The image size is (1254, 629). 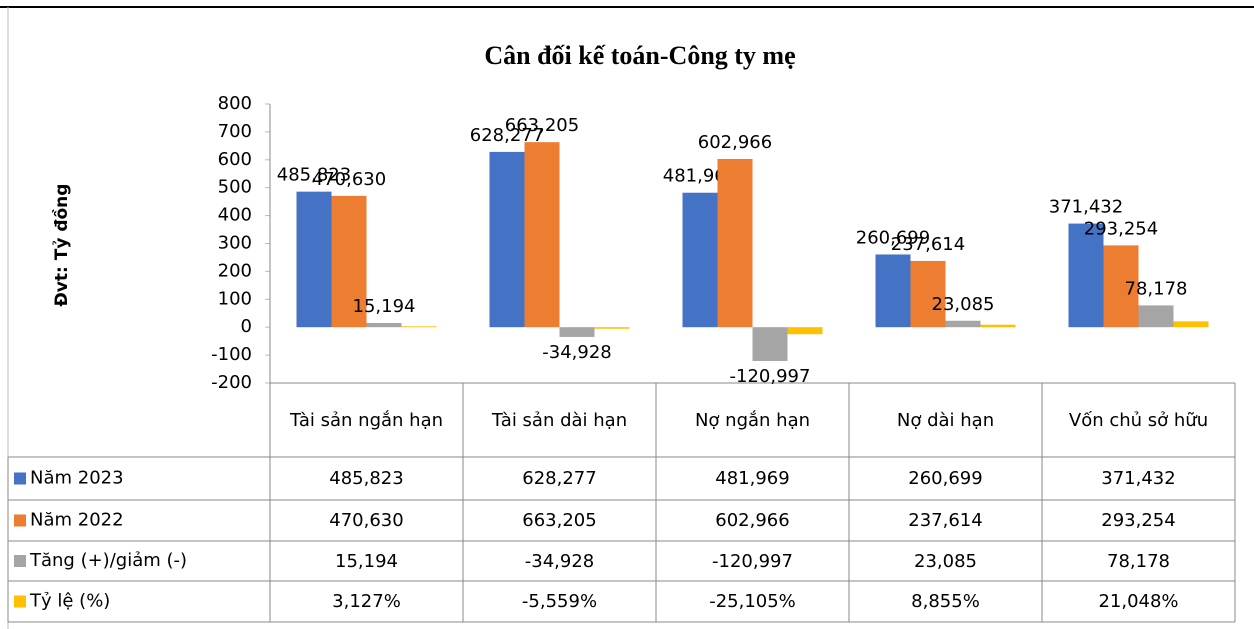 What do you see at coordinates (231, 382) in the screenshot?
I see `y-tick-label: -200` at bounding box center [231, 382].